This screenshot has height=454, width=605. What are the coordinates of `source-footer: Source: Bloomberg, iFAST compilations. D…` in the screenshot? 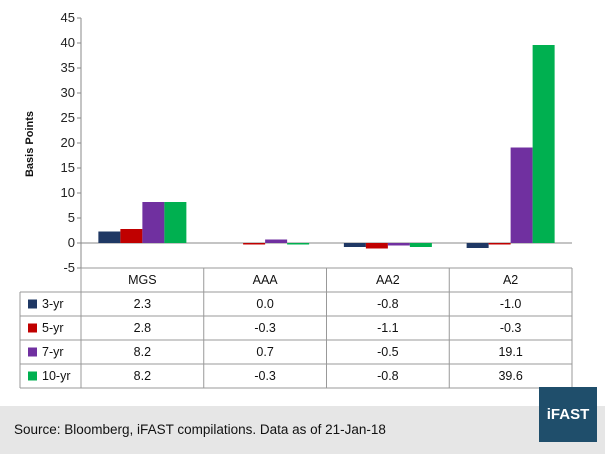 It's located at (302, 430).